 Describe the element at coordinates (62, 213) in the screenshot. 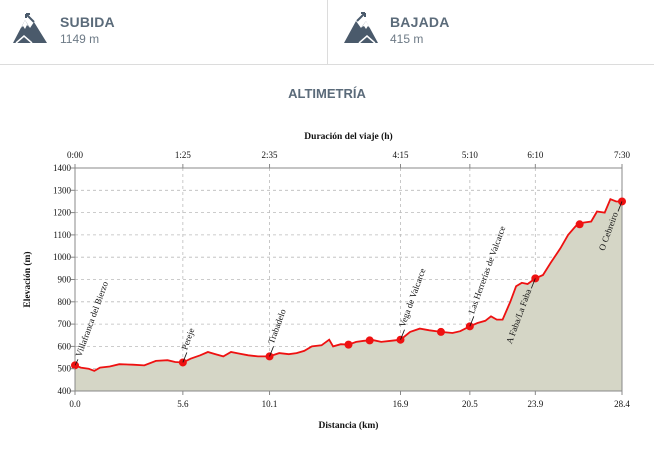

I see `y-tick-label: 1200` at that location.